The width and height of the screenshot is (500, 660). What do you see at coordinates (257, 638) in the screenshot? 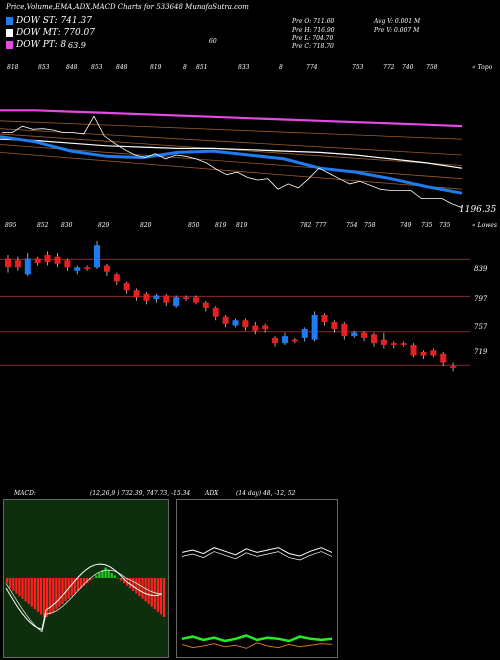
I see `plus-di-line` at bounding box center [257, 638].